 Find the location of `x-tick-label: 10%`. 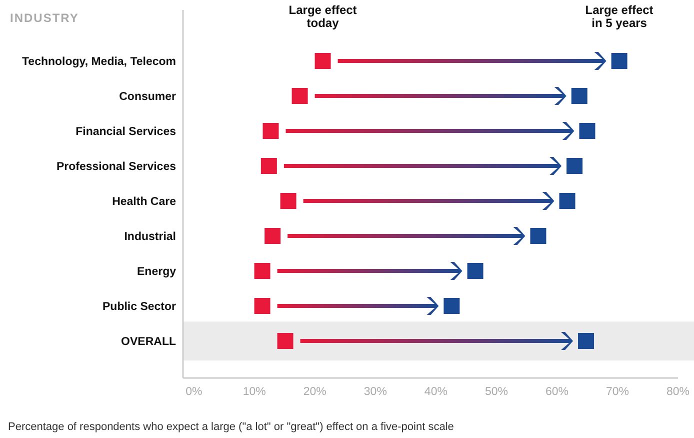

x-tick-label: 10% is located at coordinates (254, 392).